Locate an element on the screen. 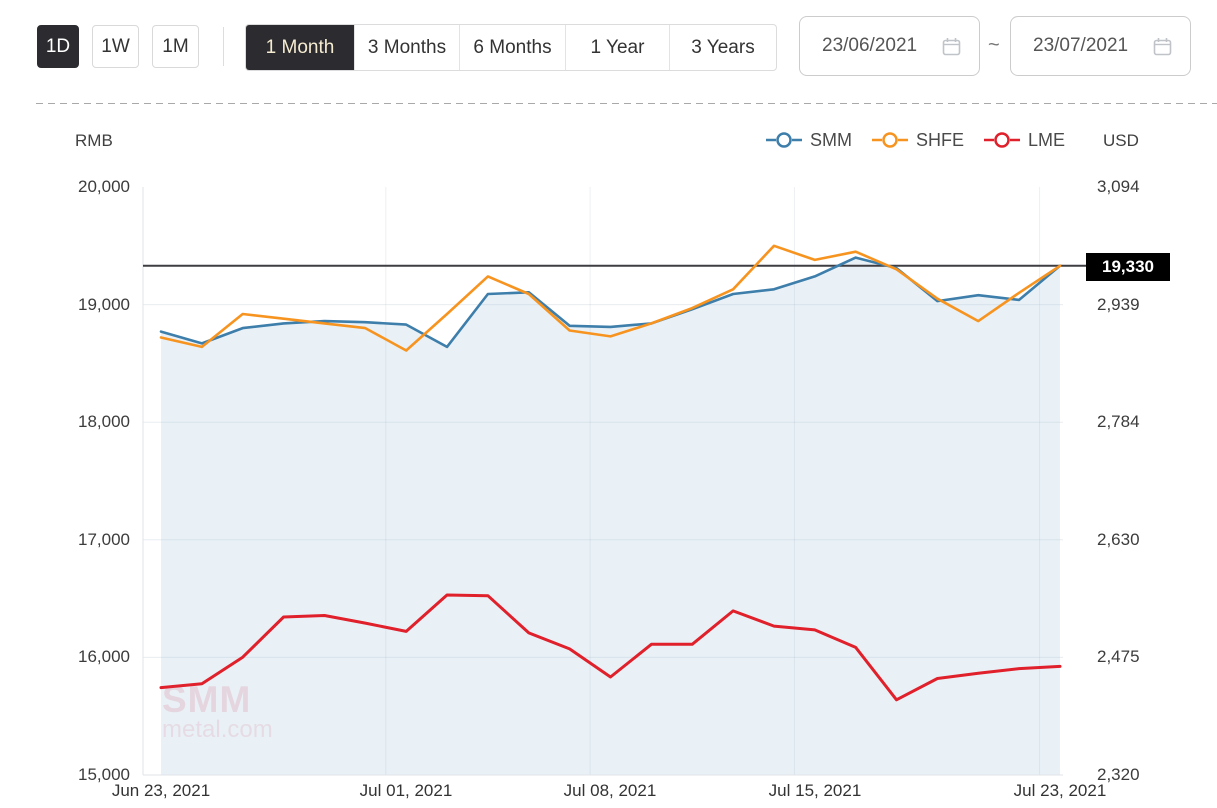  tab-1-year: 1 Year is located at coordinates (617, 47).